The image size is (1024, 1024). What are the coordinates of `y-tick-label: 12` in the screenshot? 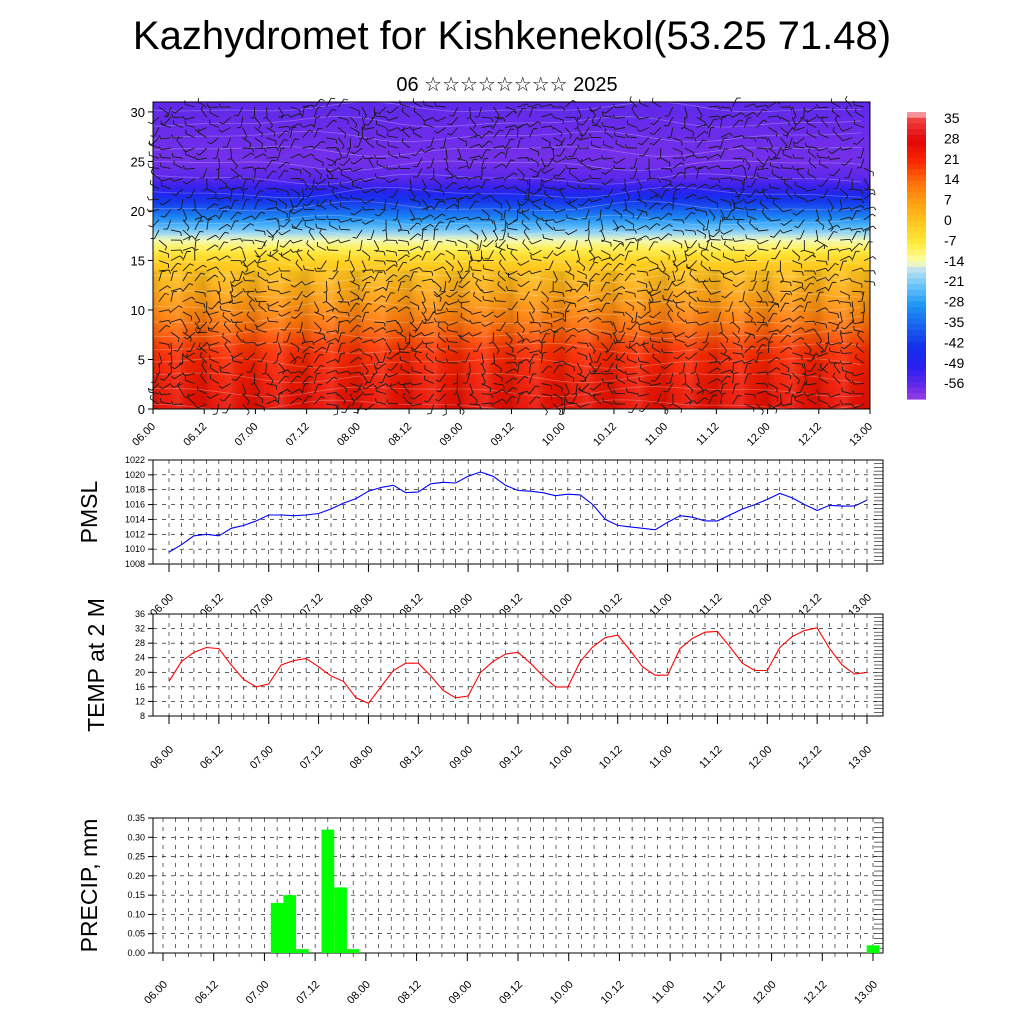 It's located at (140, 701).